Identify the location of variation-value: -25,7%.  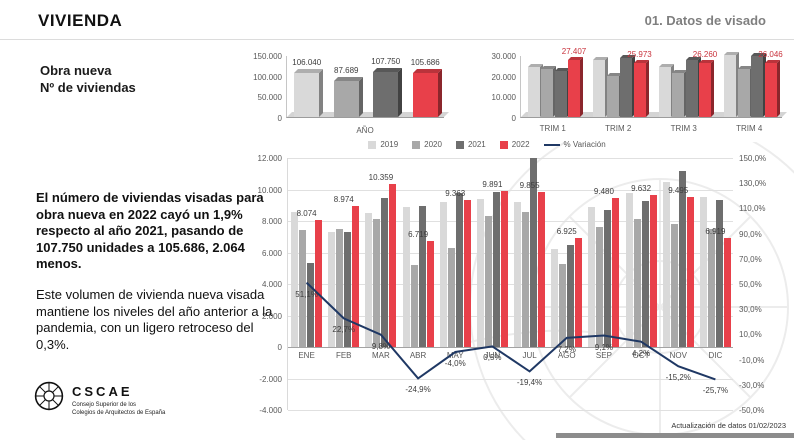
(715, 391).